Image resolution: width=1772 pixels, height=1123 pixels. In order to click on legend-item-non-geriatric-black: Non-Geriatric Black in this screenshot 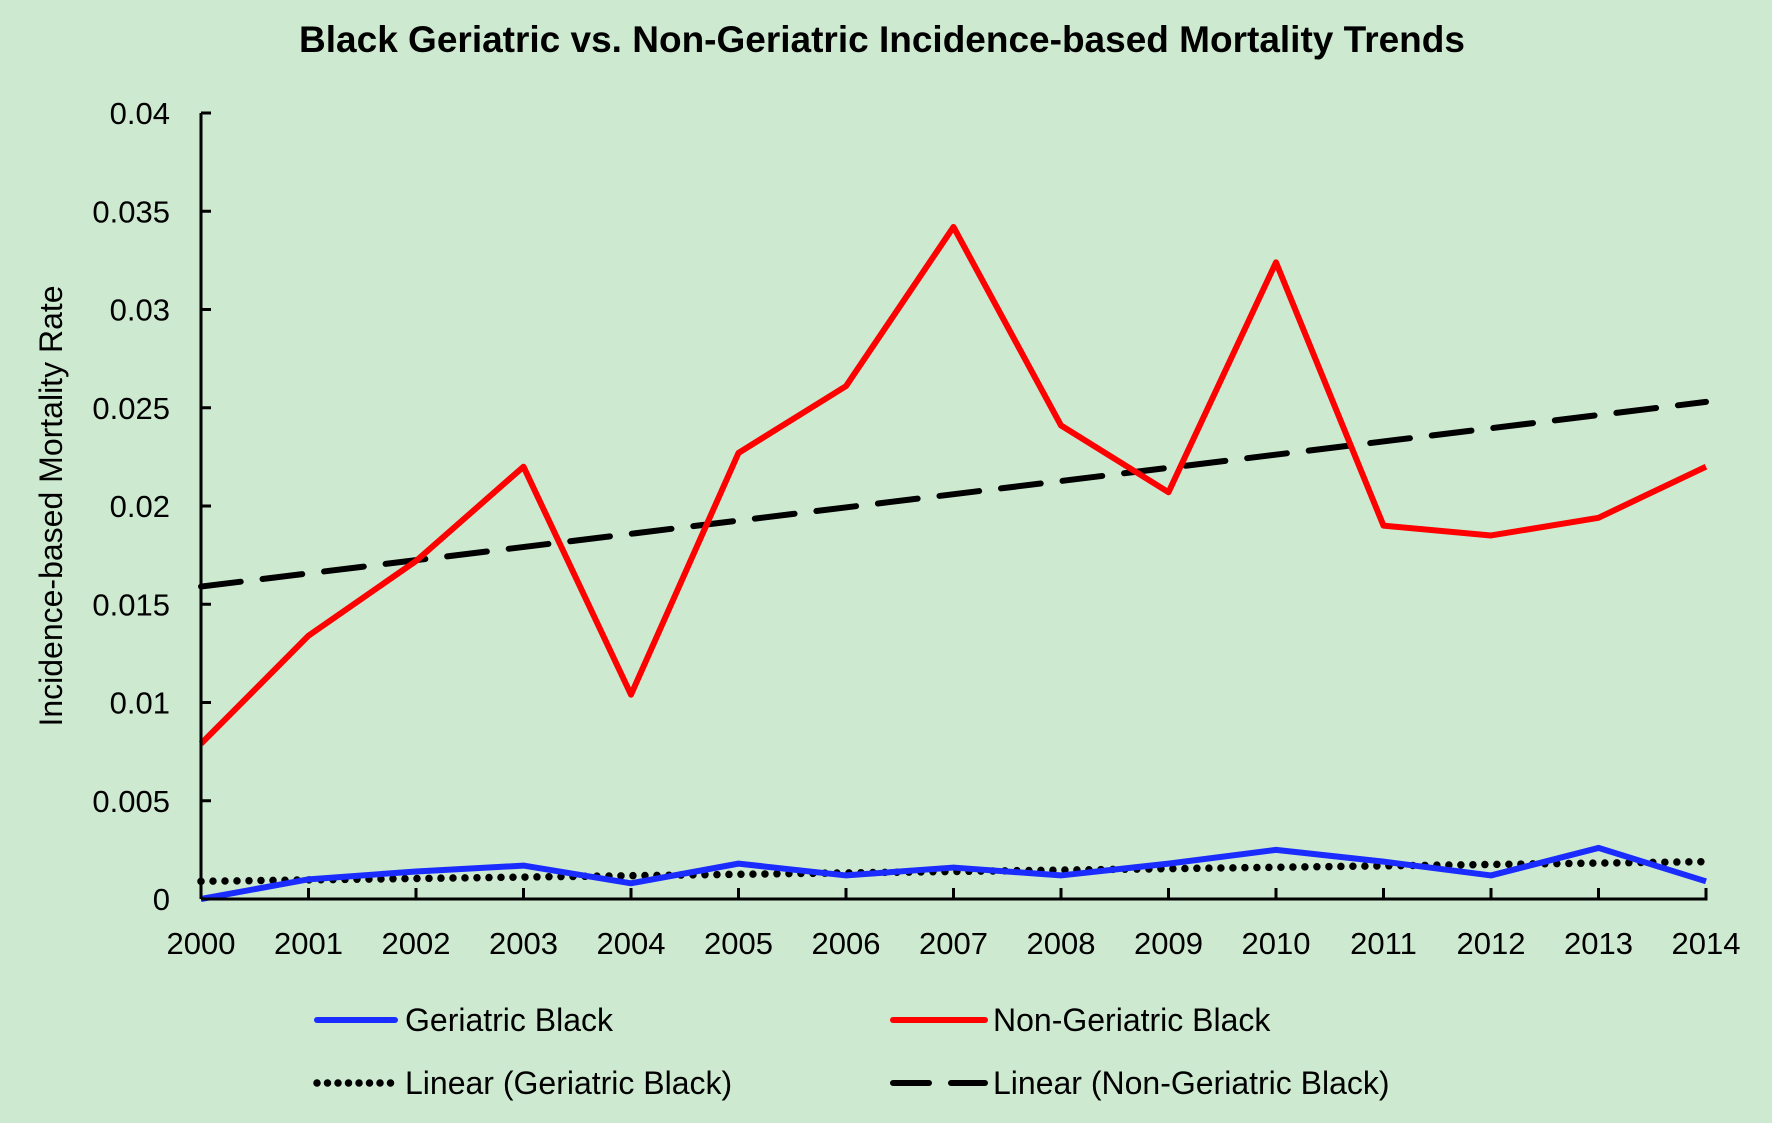, I will do `click(1080, 1020)`.